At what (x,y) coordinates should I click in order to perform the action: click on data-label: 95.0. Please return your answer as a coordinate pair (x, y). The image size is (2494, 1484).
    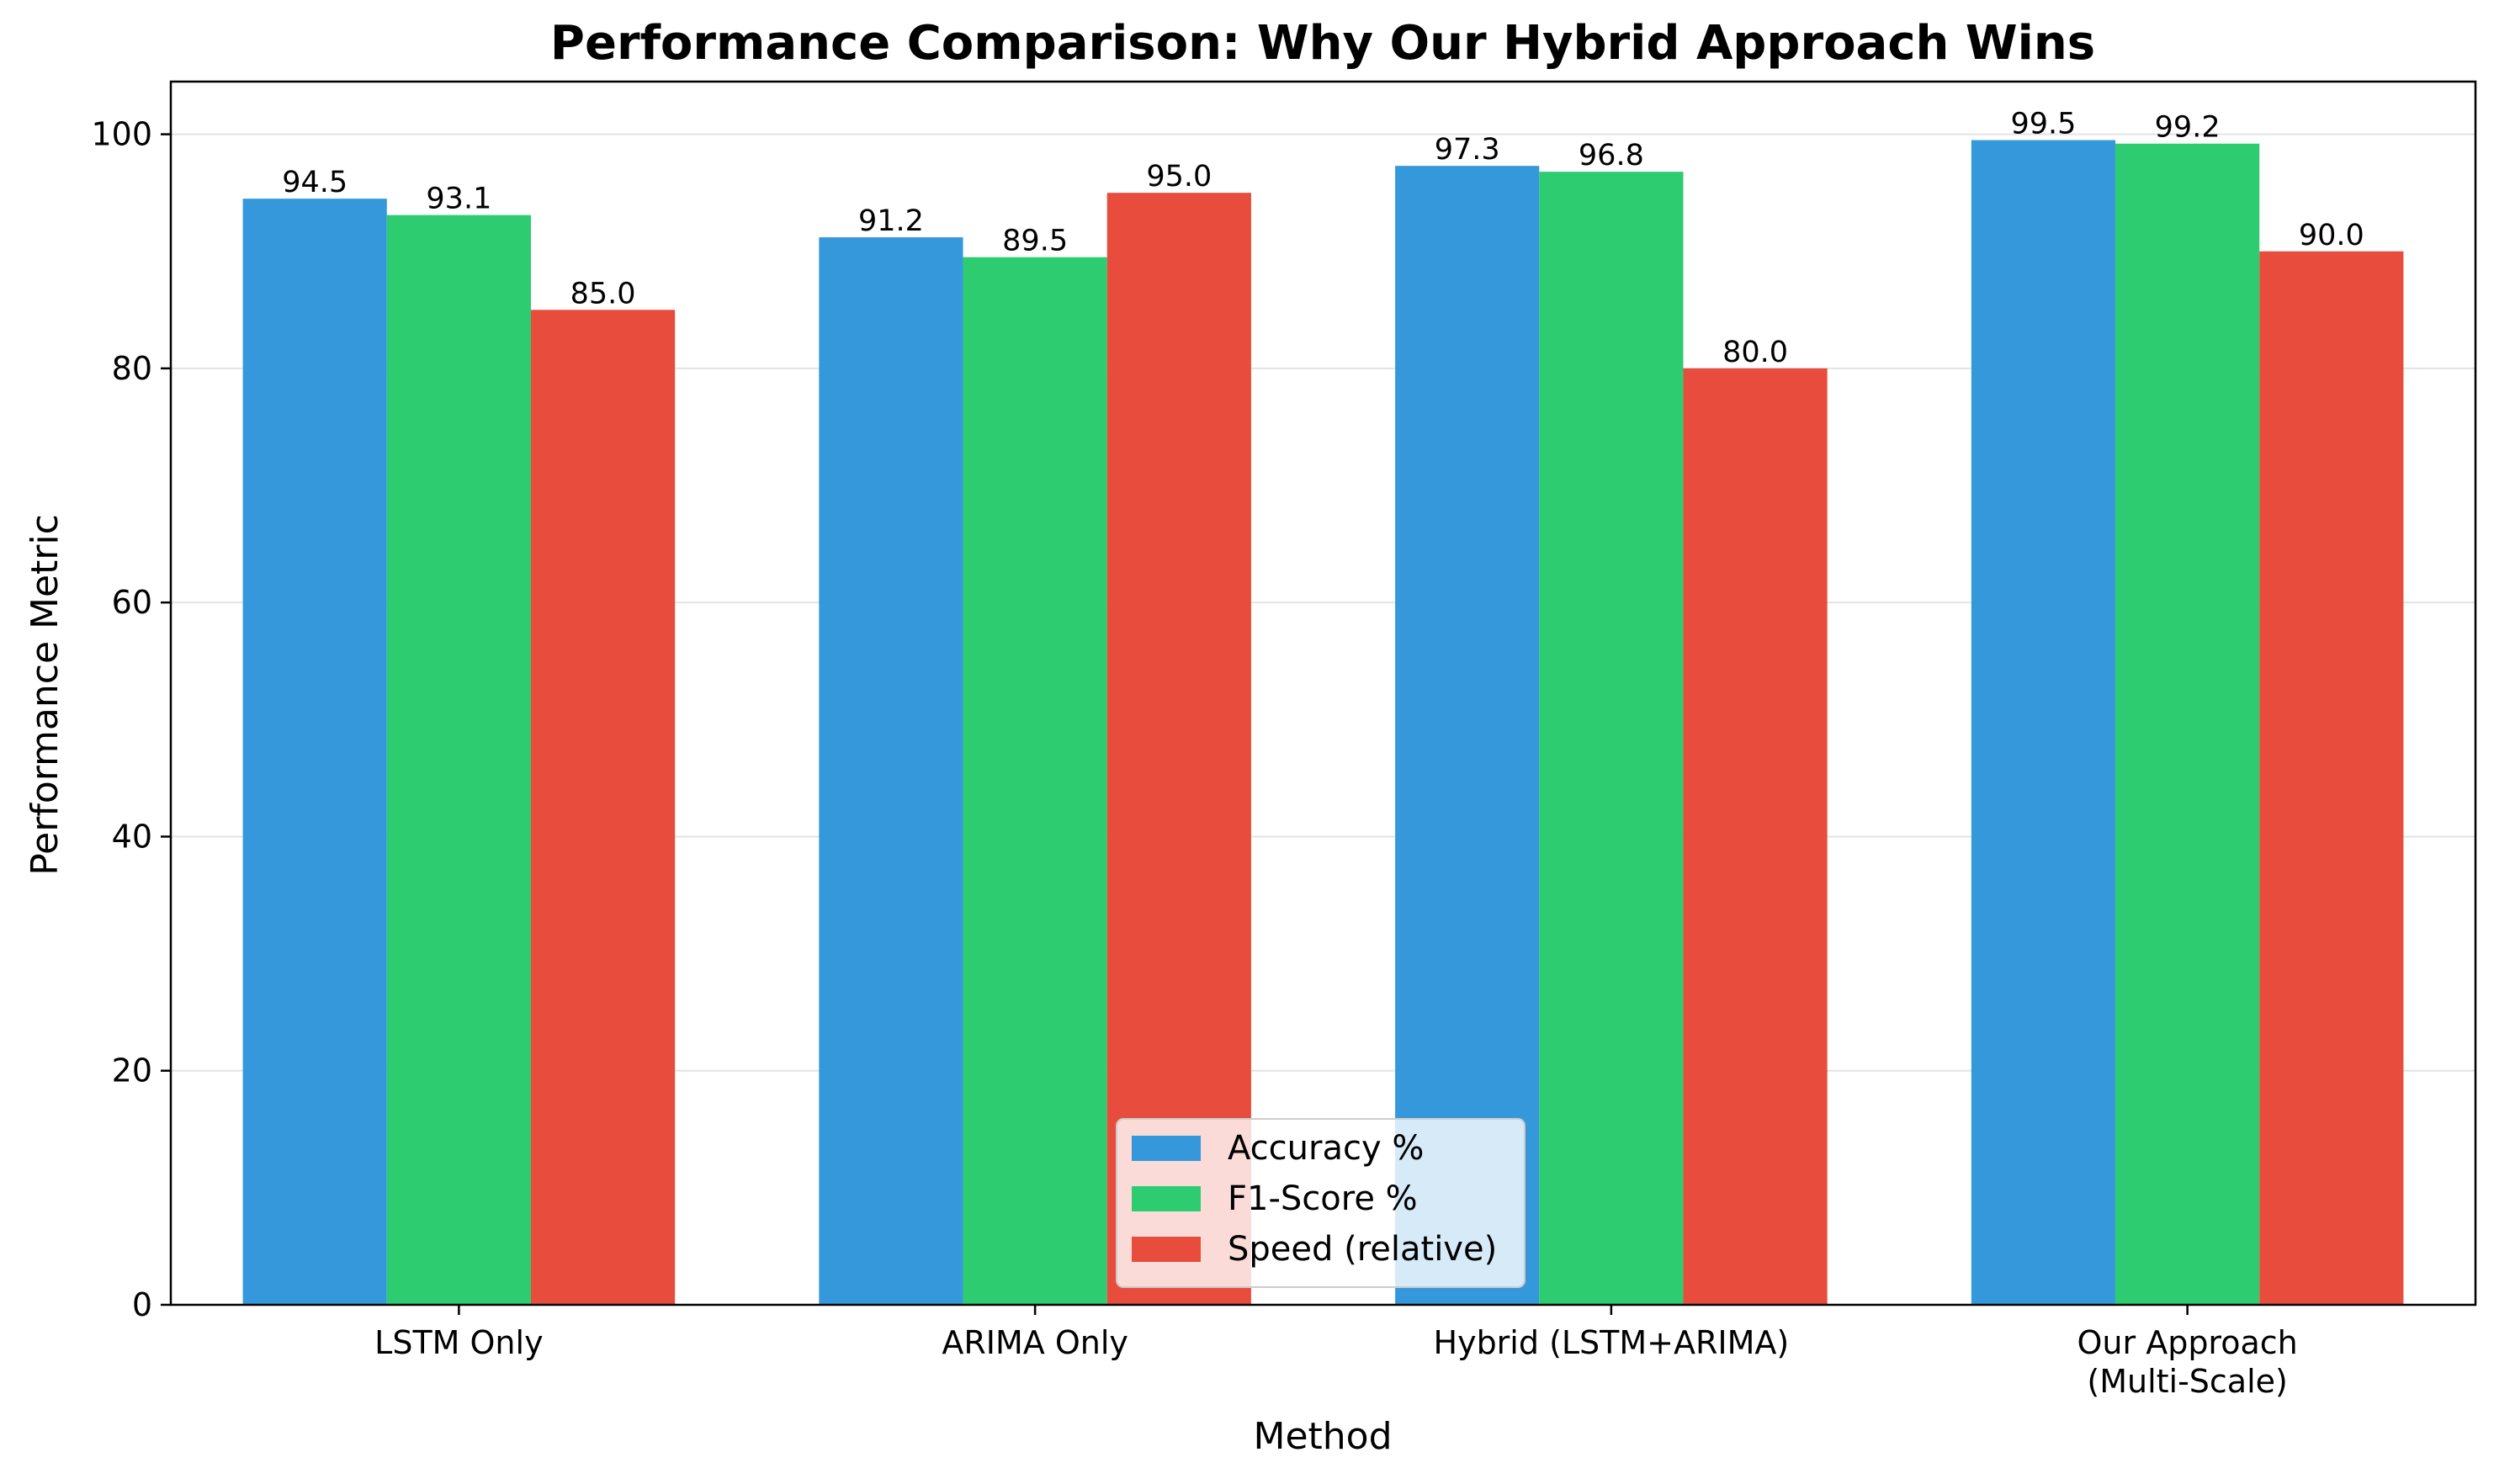
    Looking at the image, I should click on (1179, 176).